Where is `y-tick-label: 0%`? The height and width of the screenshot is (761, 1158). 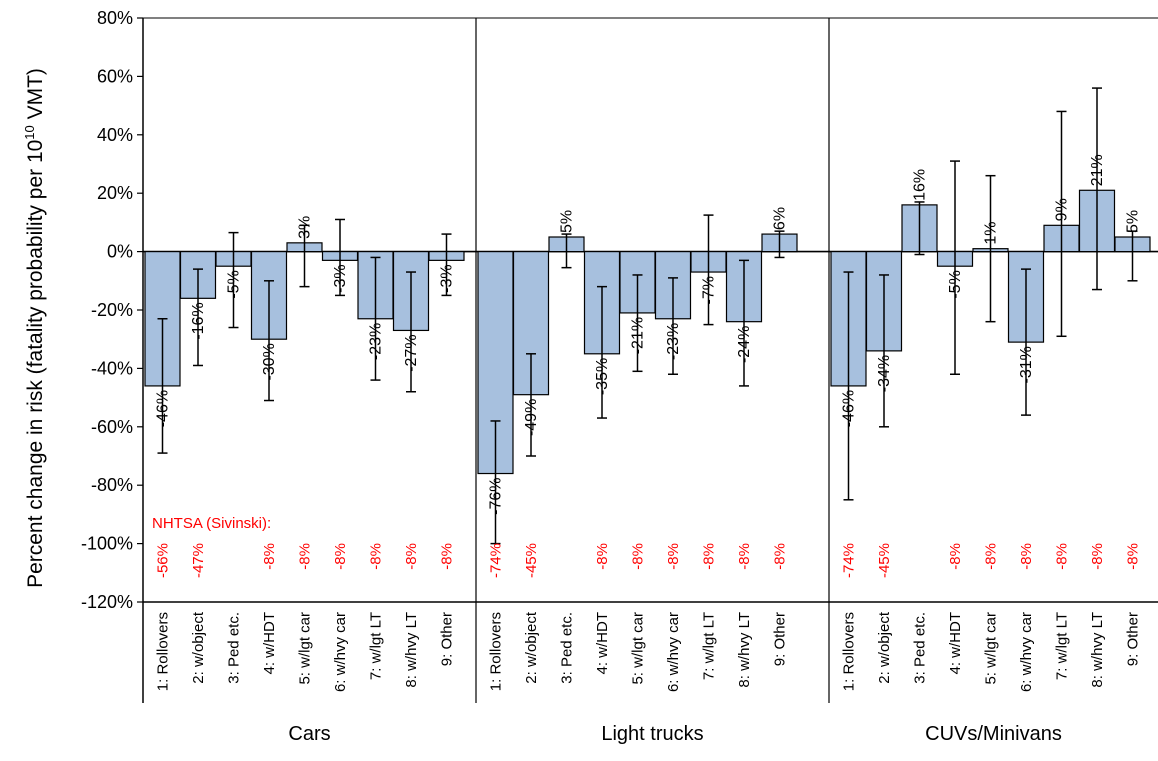
y-tick-label: 0% is located at coordinates (120, 252).